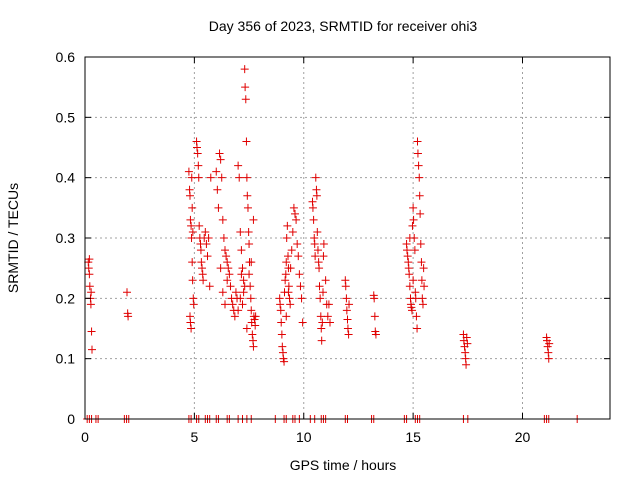  What do you see at coordinates (66, 359) in the screenshot?
I see `y-tick-label: 0.1` at bounding box center [66, 359].